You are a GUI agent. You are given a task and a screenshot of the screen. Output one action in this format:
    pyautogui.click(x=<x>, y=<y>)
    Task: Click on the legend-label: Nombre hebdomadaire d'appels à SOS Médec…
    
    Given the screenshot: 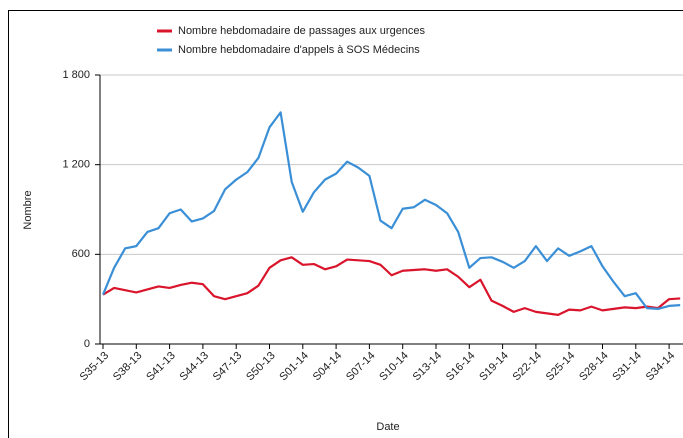 What is the action you would take?
    pyautogui.click(x=299, y=50)
    